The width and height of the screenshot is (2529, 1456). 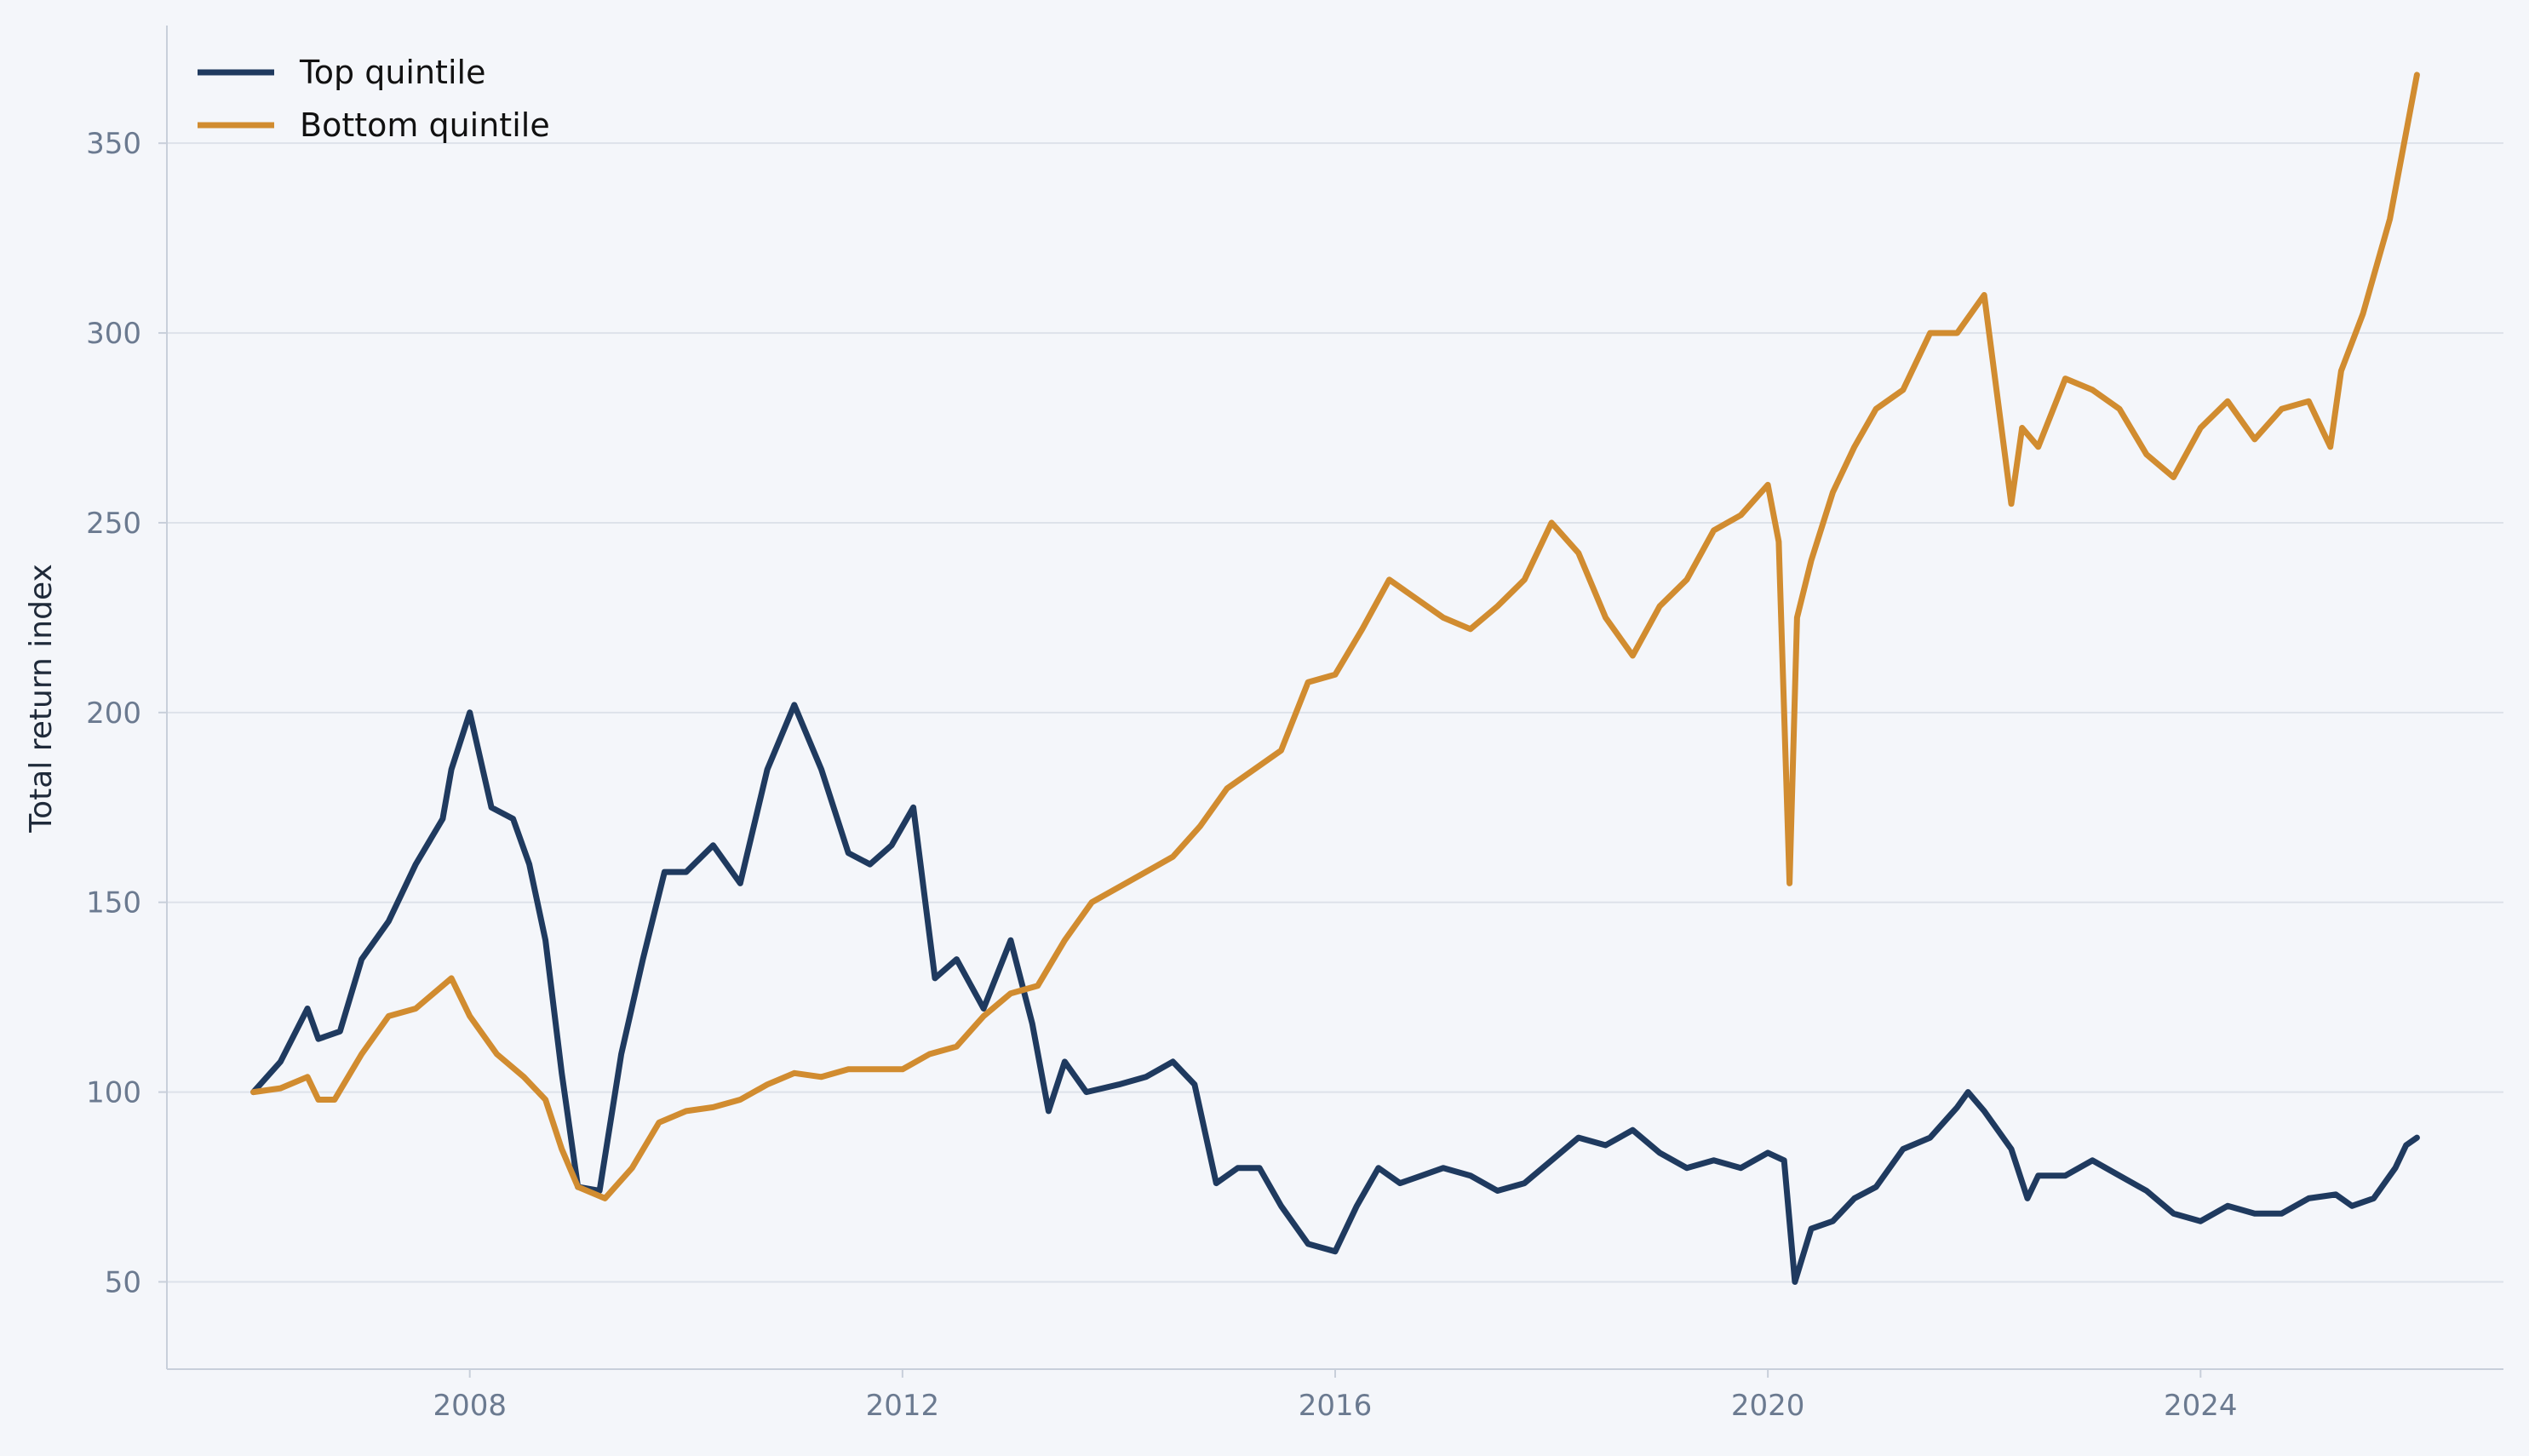 What do you see at coordinates (2201, 1406) in the screenshot?
I see `x-tick-label: 2024` at bounding box center [2201, 1406].